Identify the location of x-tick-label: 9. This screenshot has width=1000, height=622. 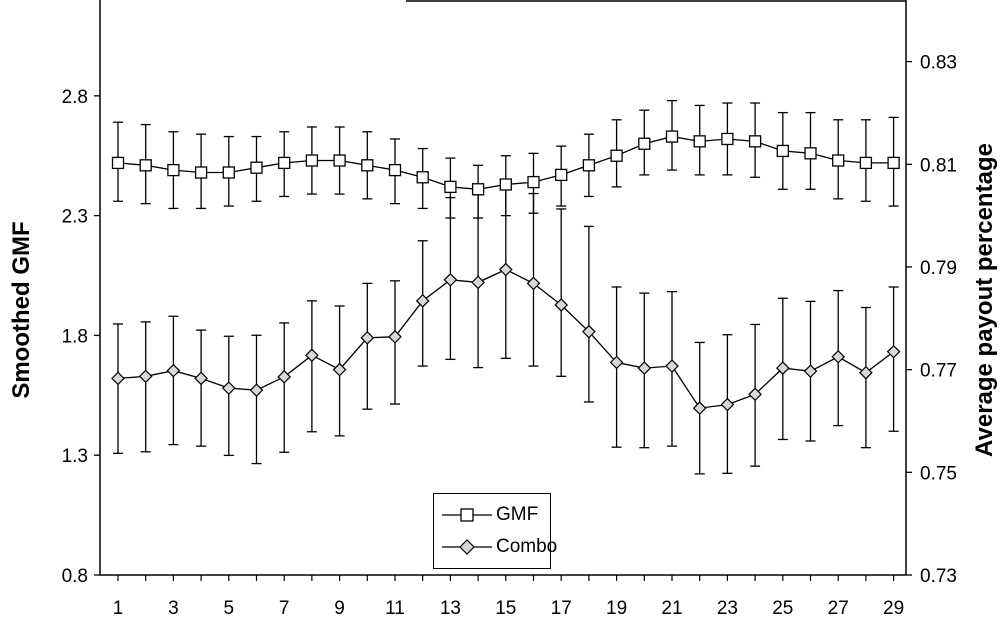
(339, 608).